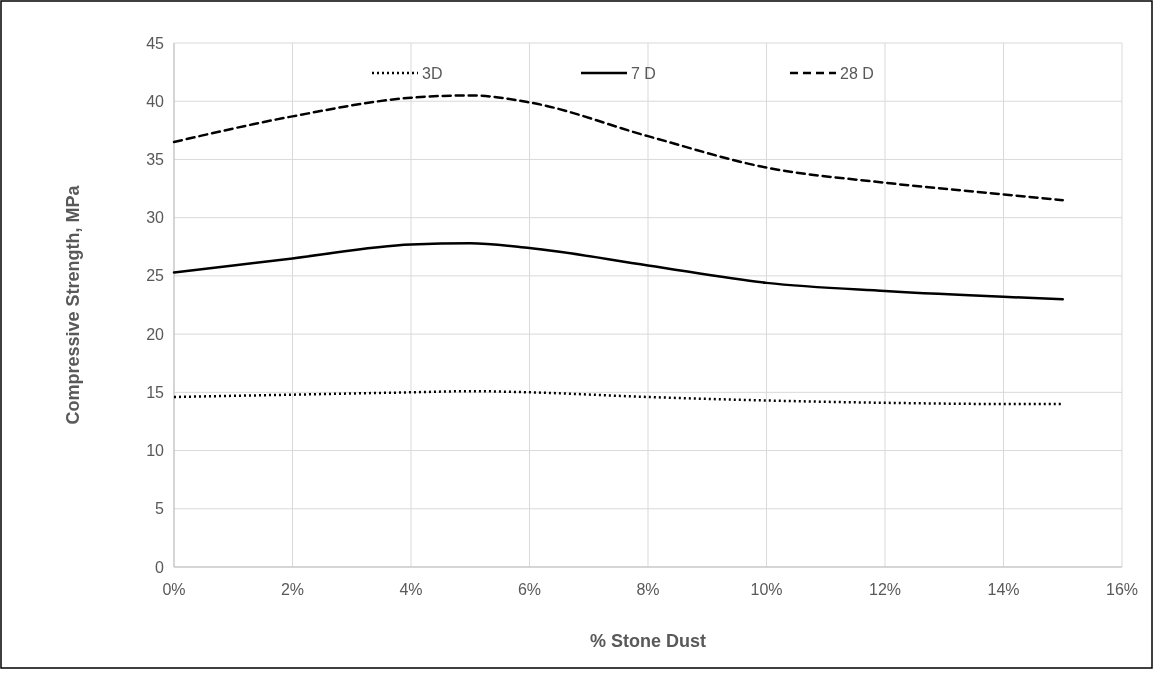  What do you see at coordinates (160, 567) in the screenshot?
I see `y-tick-label: 0` at bounding box center [160, 567].